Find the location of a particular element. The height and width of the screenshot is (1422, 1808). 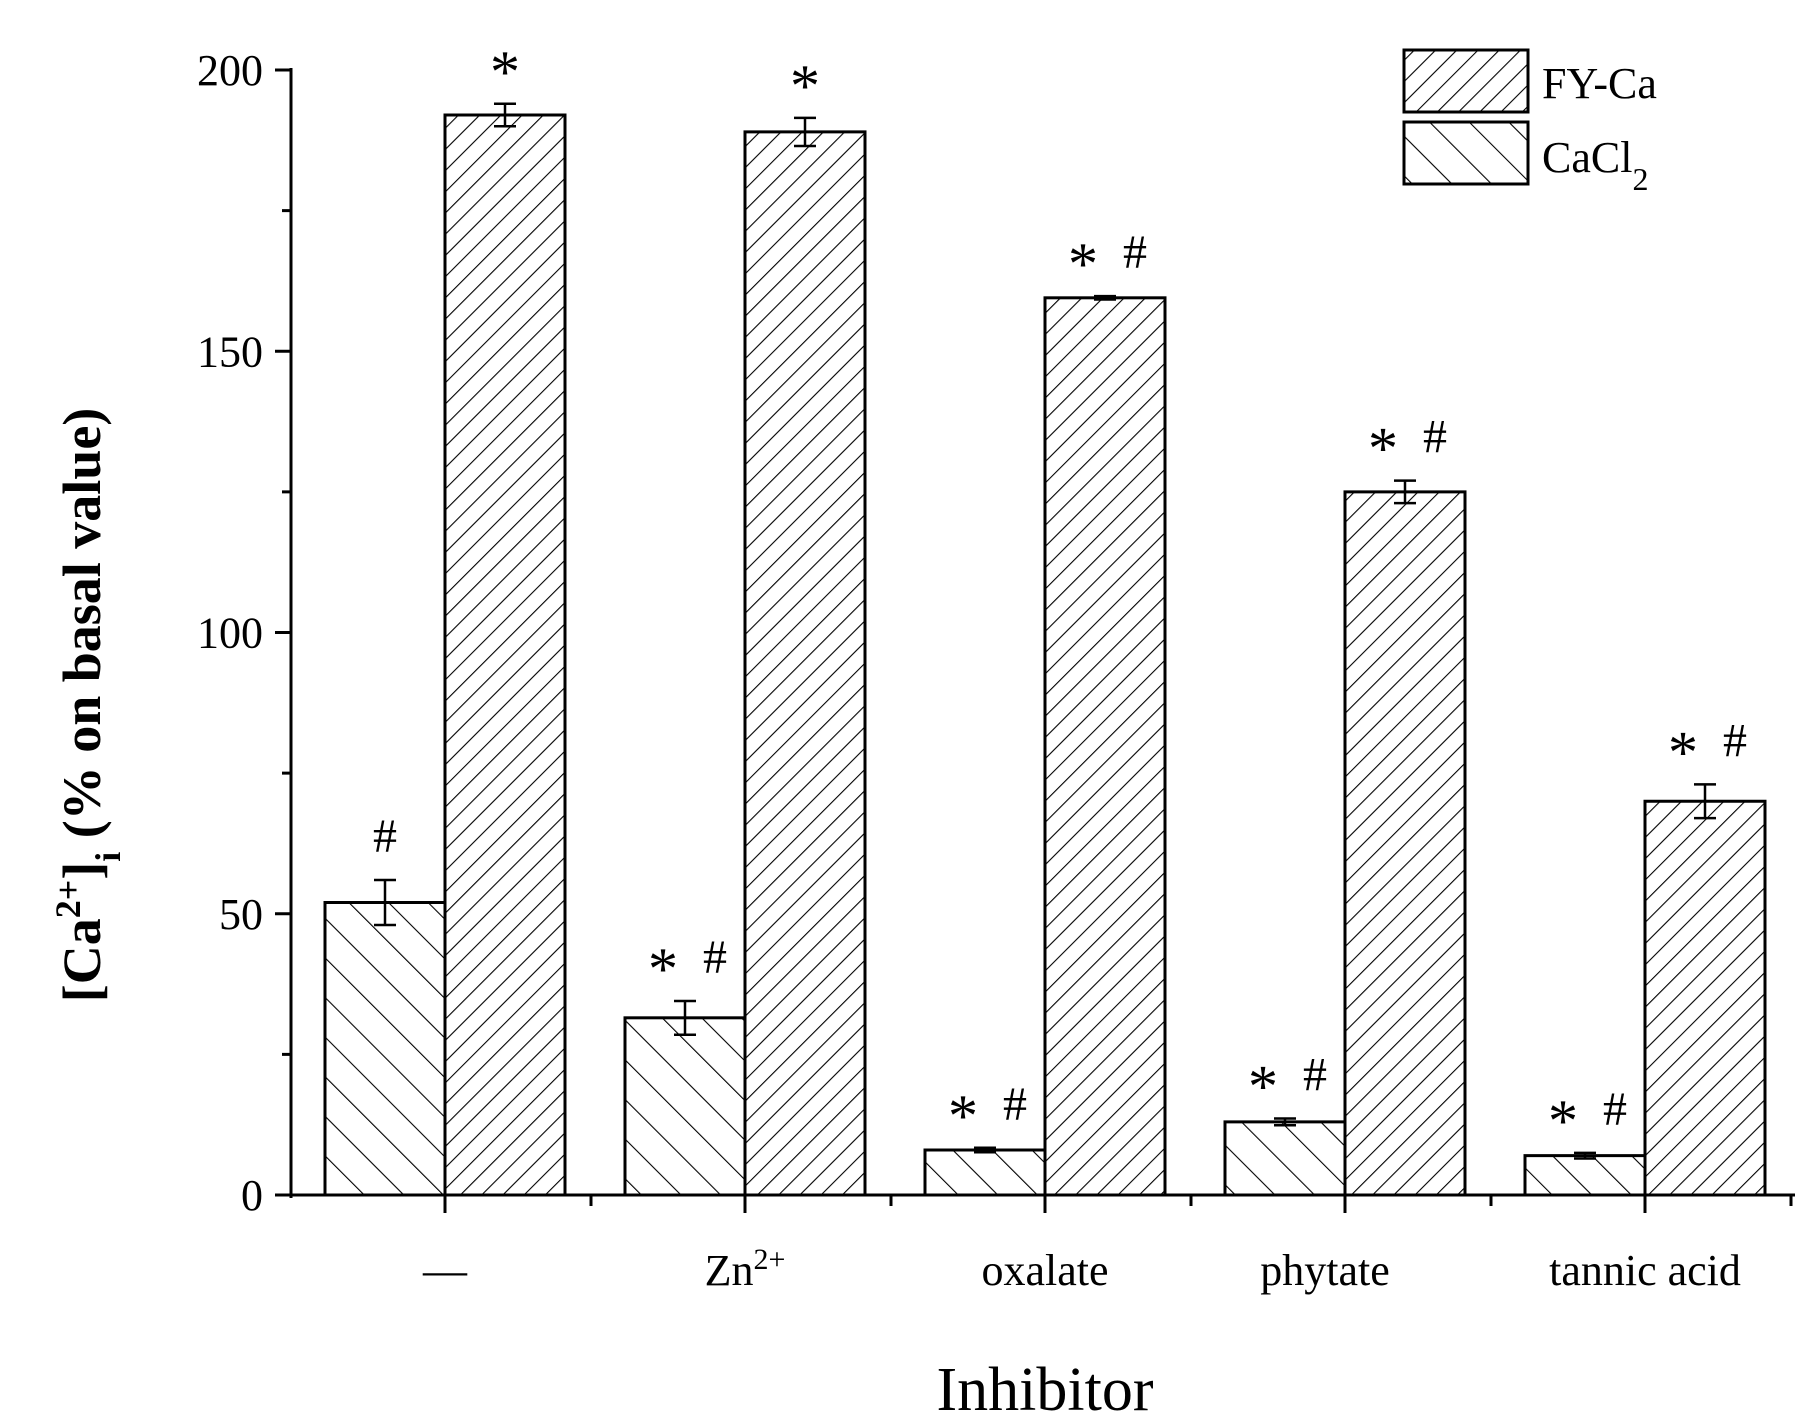

legend: FY-Ca CaCl2 is located at coordinates (1529, 122).